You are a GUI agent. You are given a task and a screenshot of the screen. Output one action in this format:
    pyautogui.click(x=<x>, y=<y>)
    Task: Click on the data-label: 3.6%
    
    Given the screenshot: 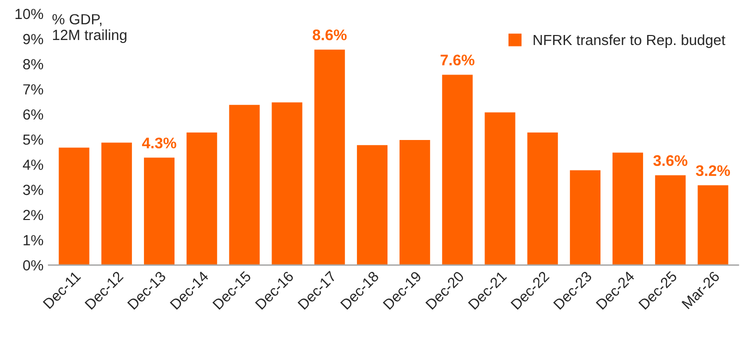 What is the action you would take?
    pyautogui.click(x=670, y=160)
    